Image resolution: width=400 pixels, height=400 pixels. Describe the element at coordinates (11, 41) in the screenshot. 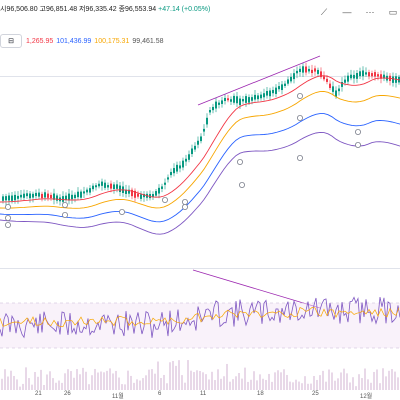

I see `indicator-toggle-button: ⊟` at that location.